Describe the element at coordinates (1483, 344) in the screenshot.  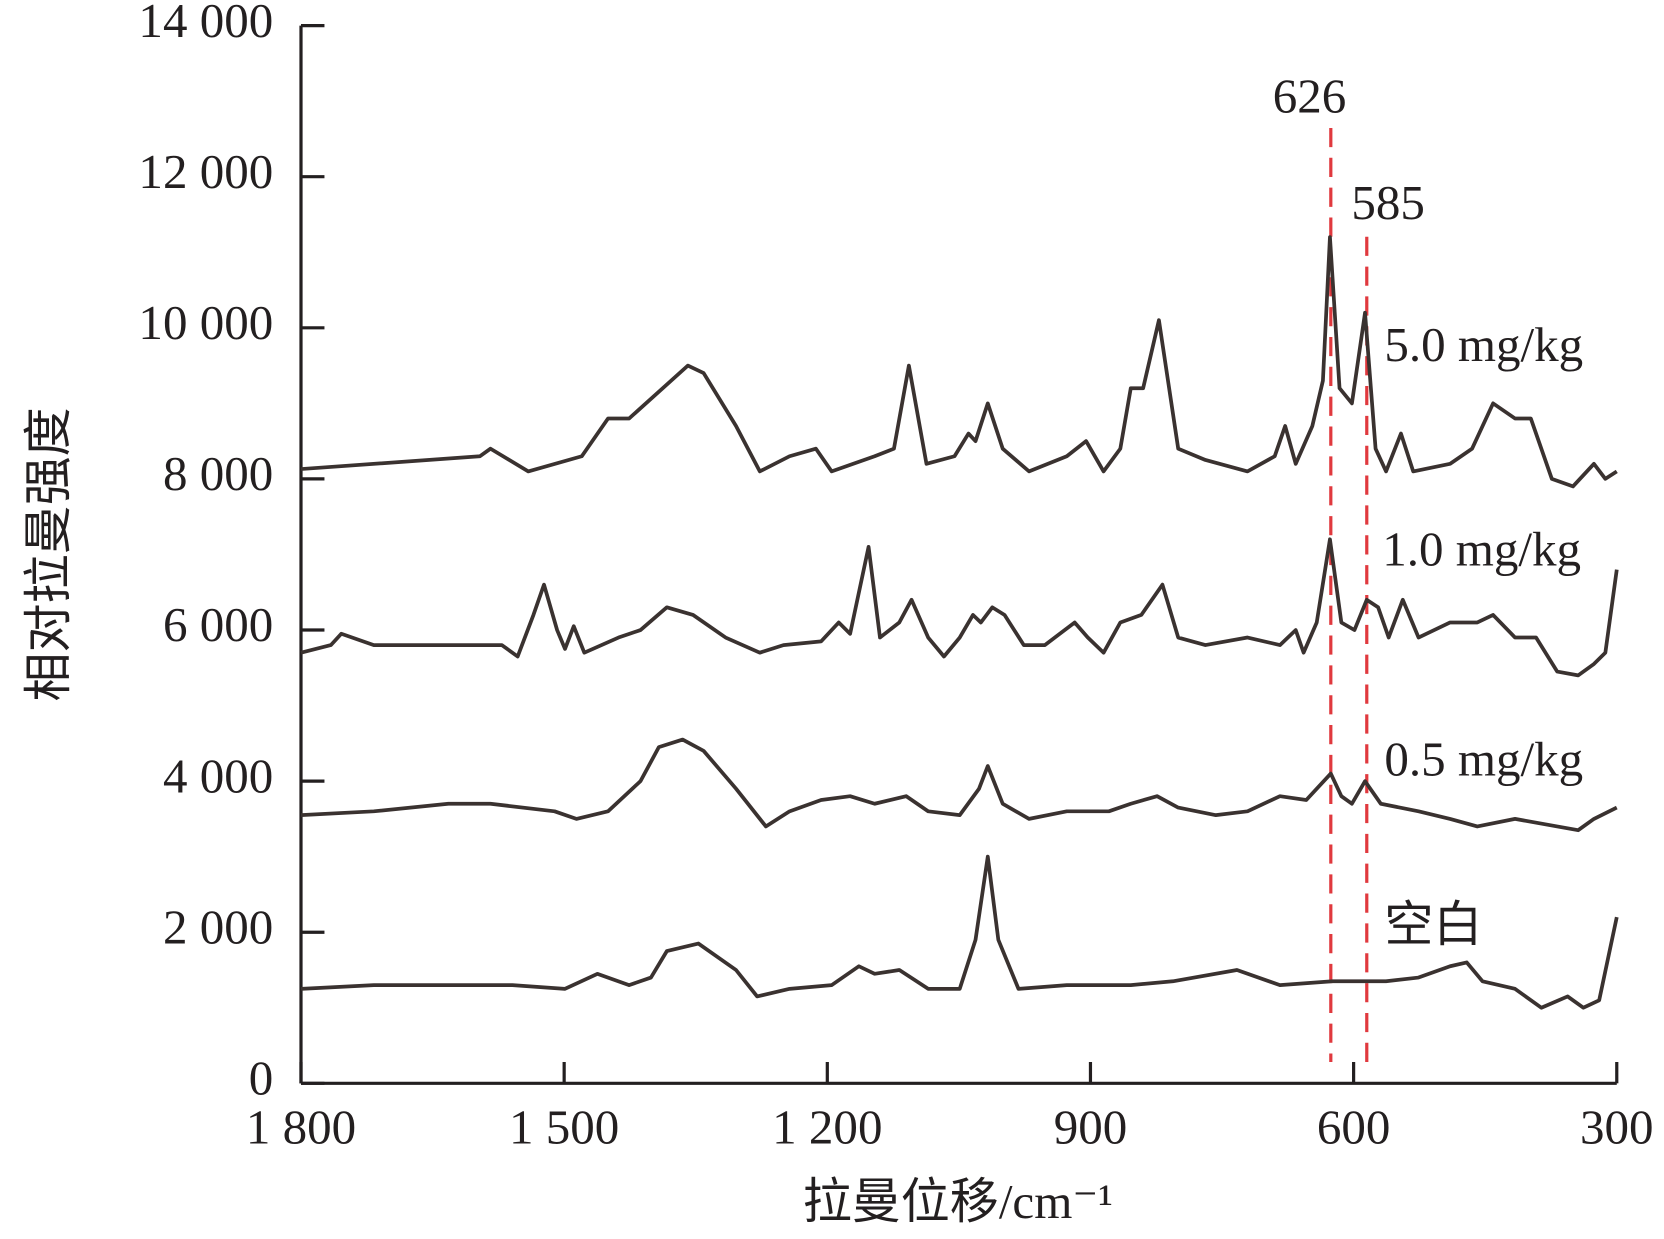
I see `series-label: 5.0 mg/kg` at that location.